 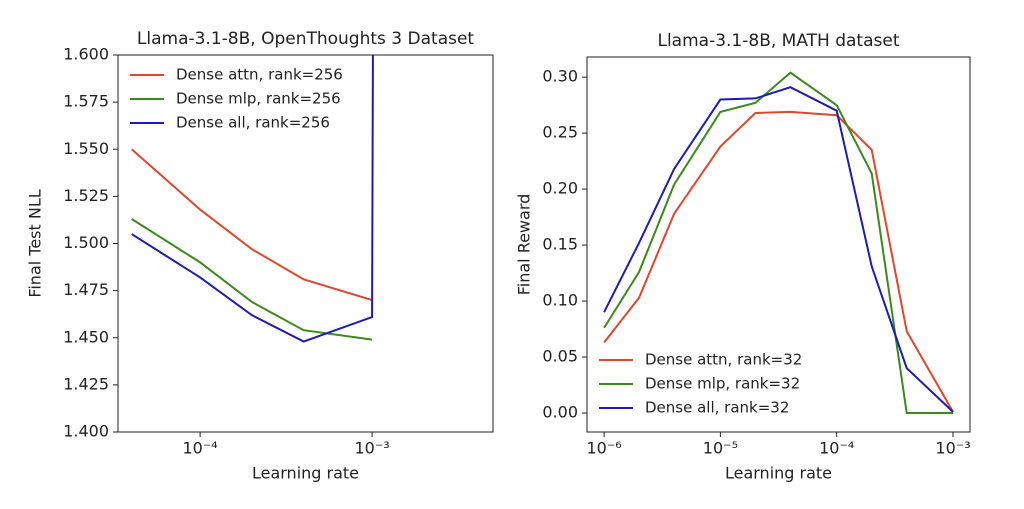 I want to click on legend-label: Dense all, rank=32, so click(x=717, y=408).